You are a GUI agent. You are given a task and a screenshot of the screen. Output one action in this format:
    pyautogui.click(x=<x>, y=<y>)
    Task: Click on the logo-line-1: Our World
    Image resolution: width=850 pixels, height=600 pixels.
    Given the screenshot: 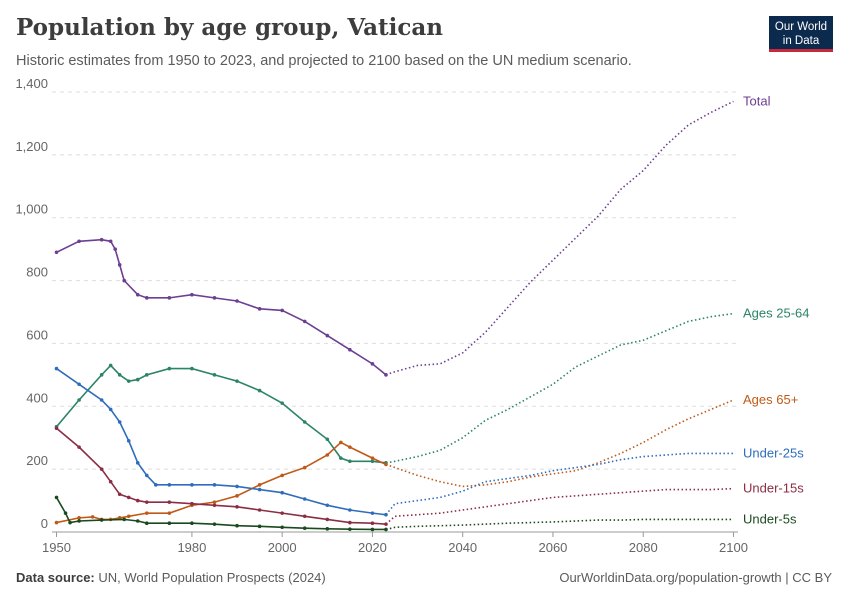 What is the action you would take?
    pyautogui.click(x=801, y=27)
    